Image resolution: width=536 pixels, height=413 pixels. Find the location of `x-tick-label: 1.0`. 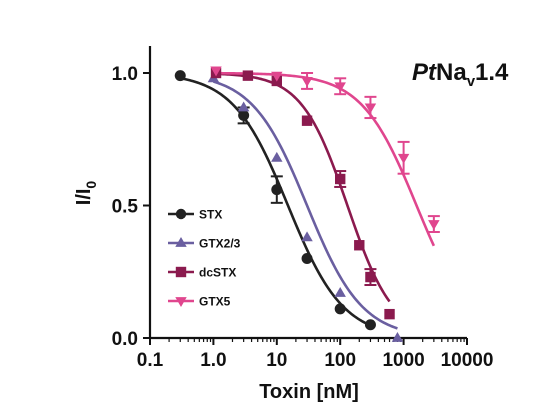

x-tick-label: 1.0 is located at coordinates (213, 360).